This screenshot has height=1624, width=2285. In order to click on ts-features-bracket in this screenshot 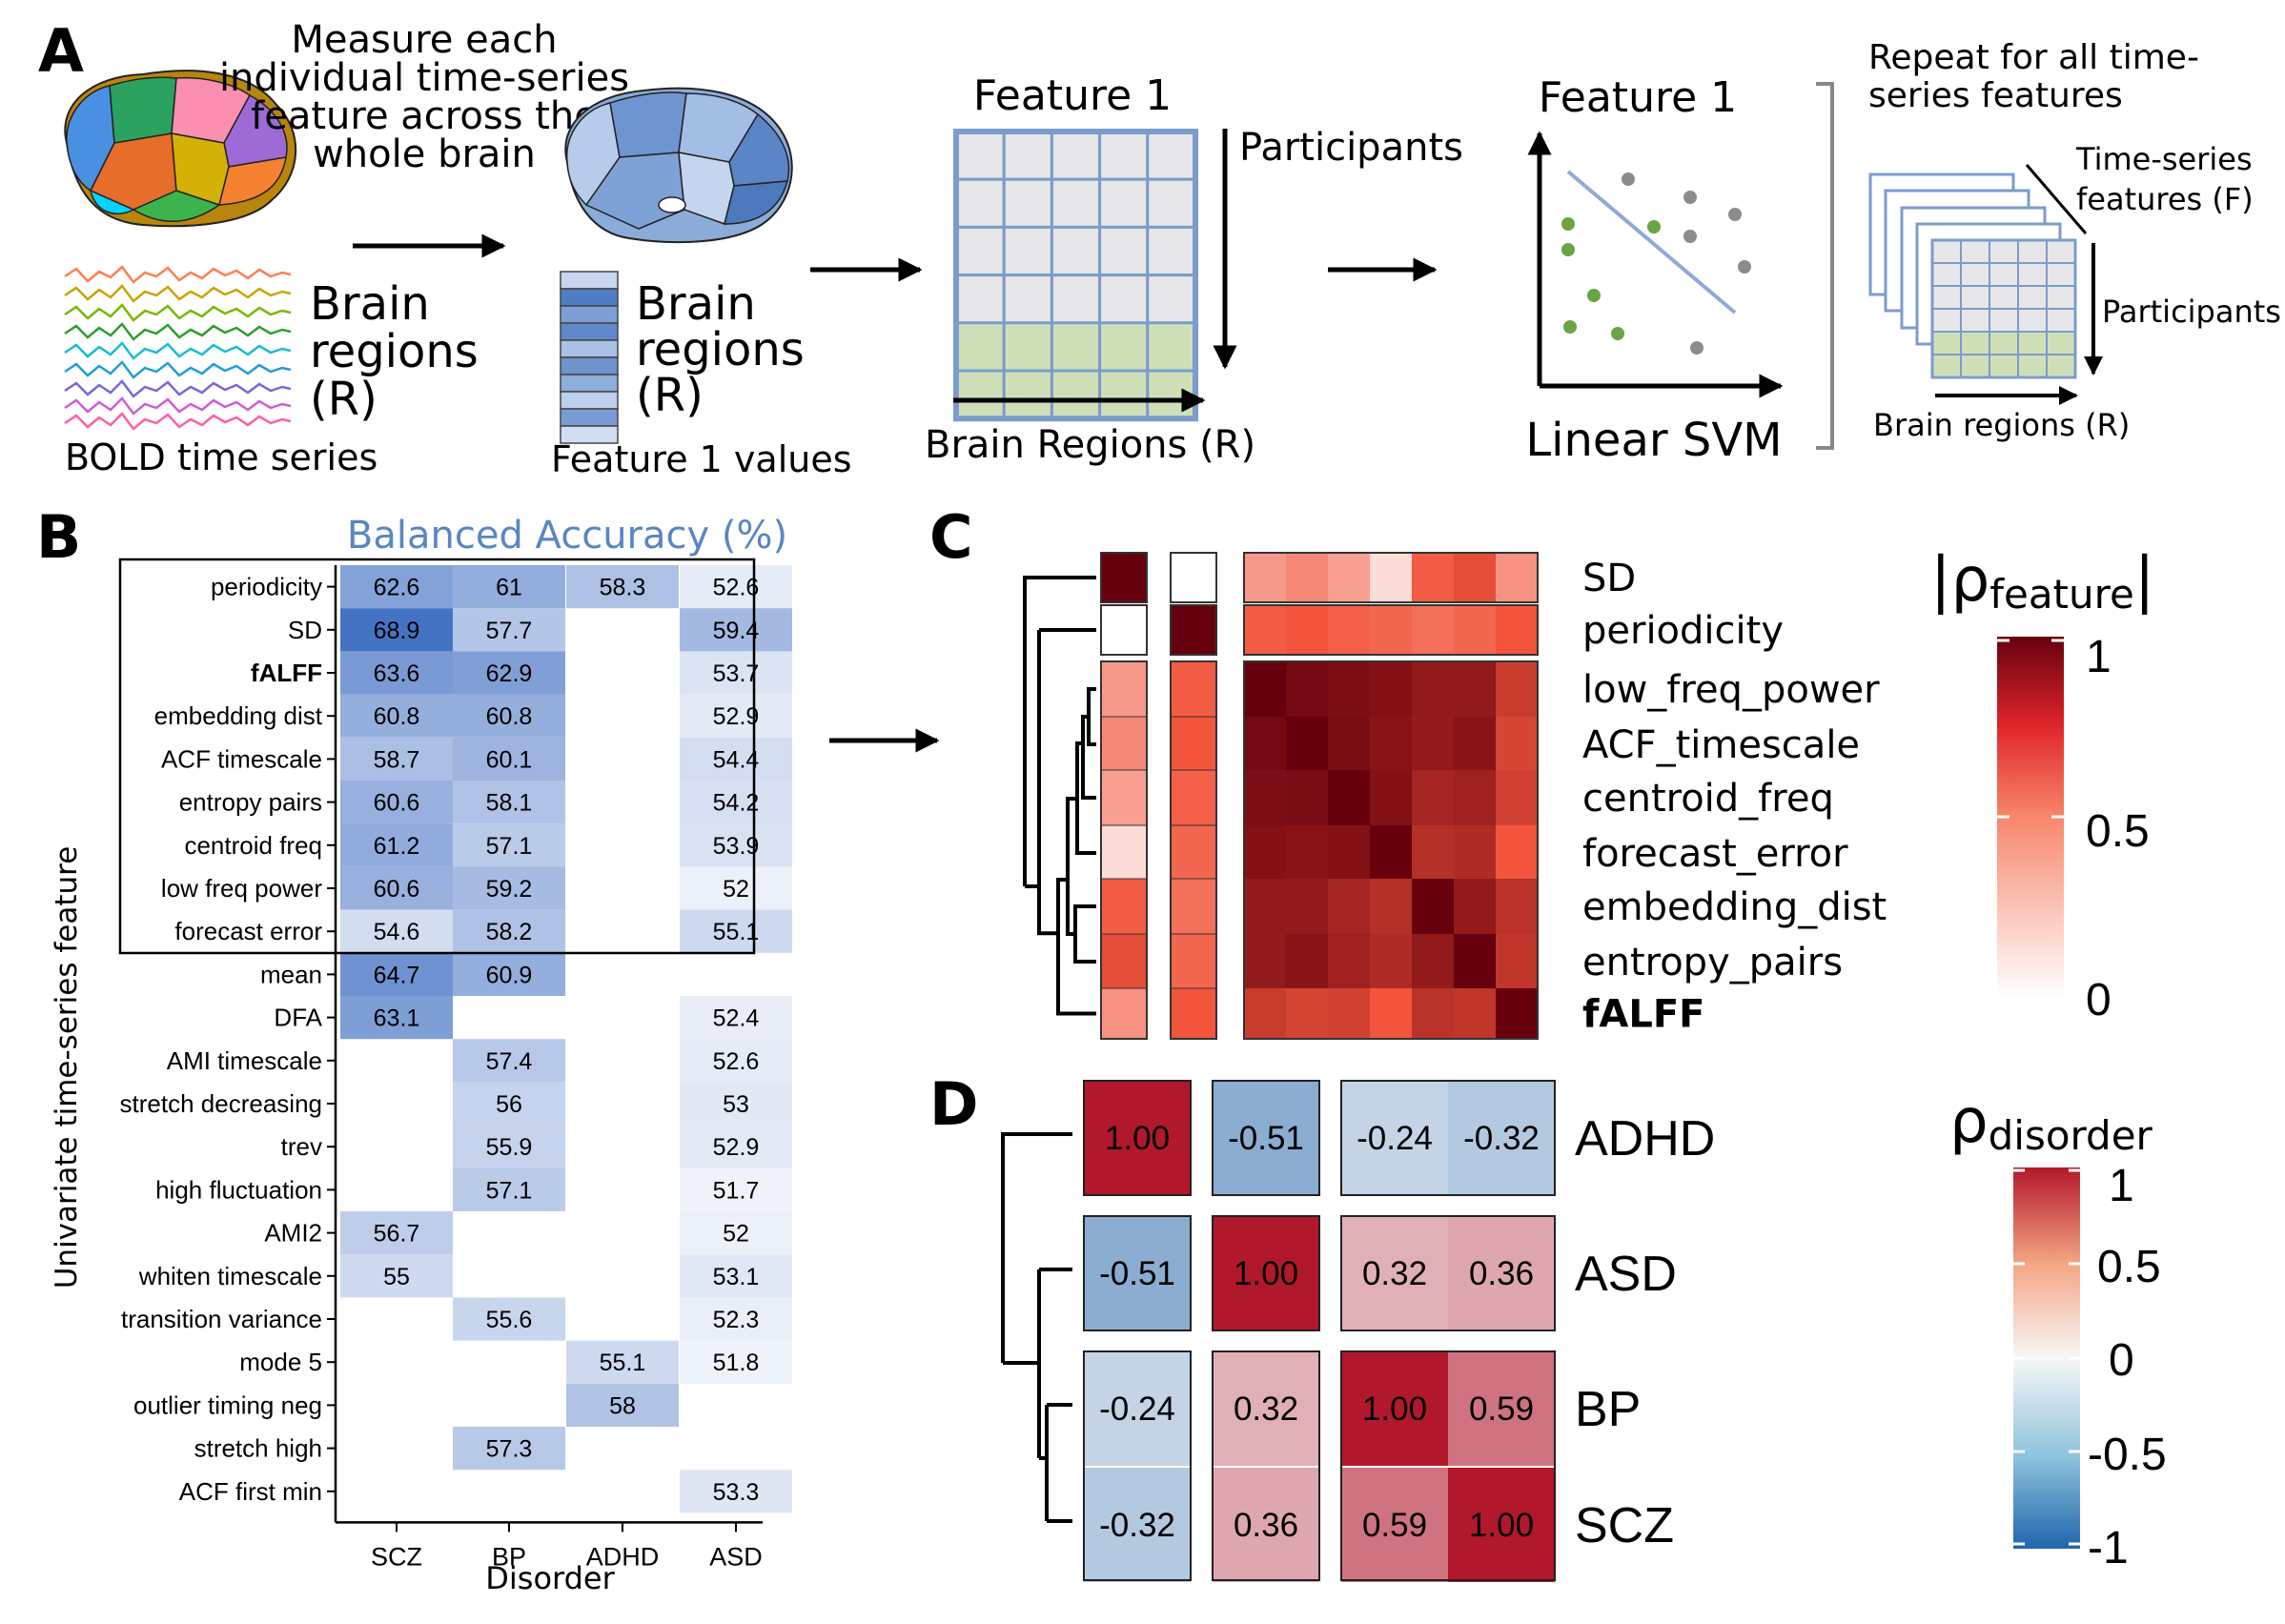, I will do `click(2056, 199)`.